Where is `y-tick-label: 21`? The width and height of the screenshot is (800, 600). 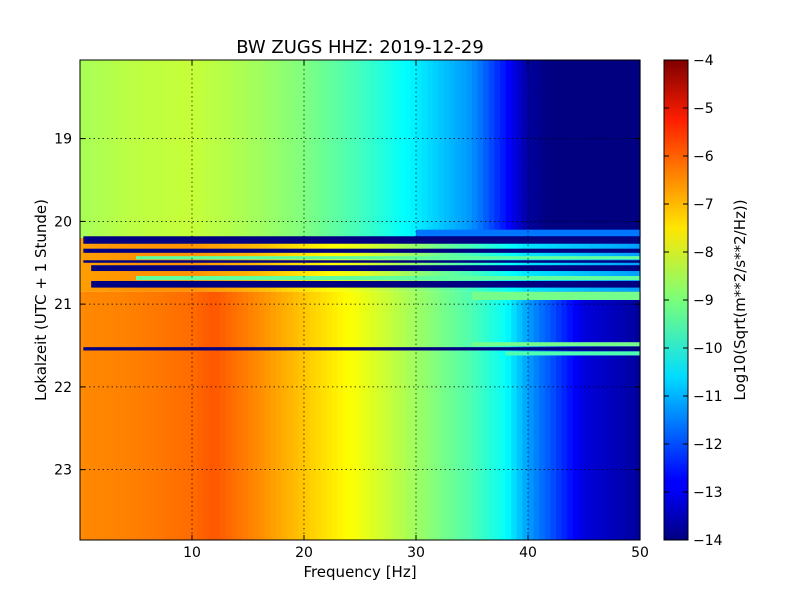 y-tick-label: 21 is located at coordinates (63, 305).